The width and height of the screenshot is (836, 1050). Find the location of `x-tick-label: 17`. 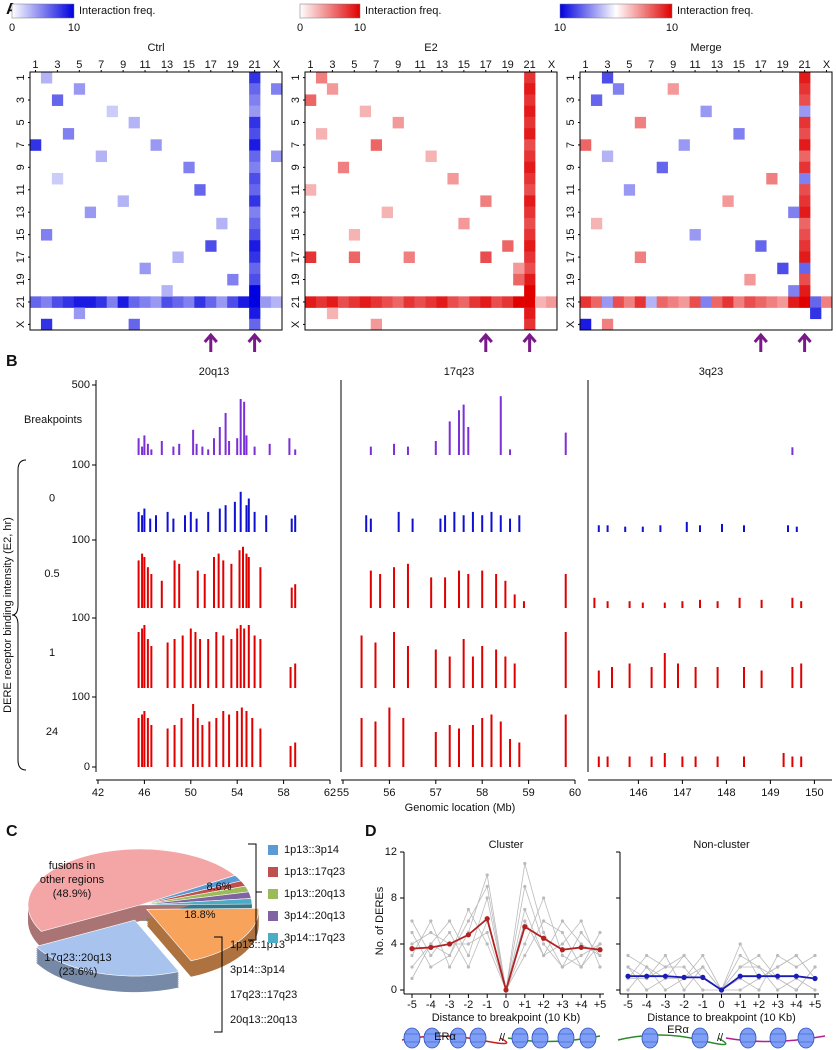

x-tick-label: 17 is located at coordinates (211, 65).